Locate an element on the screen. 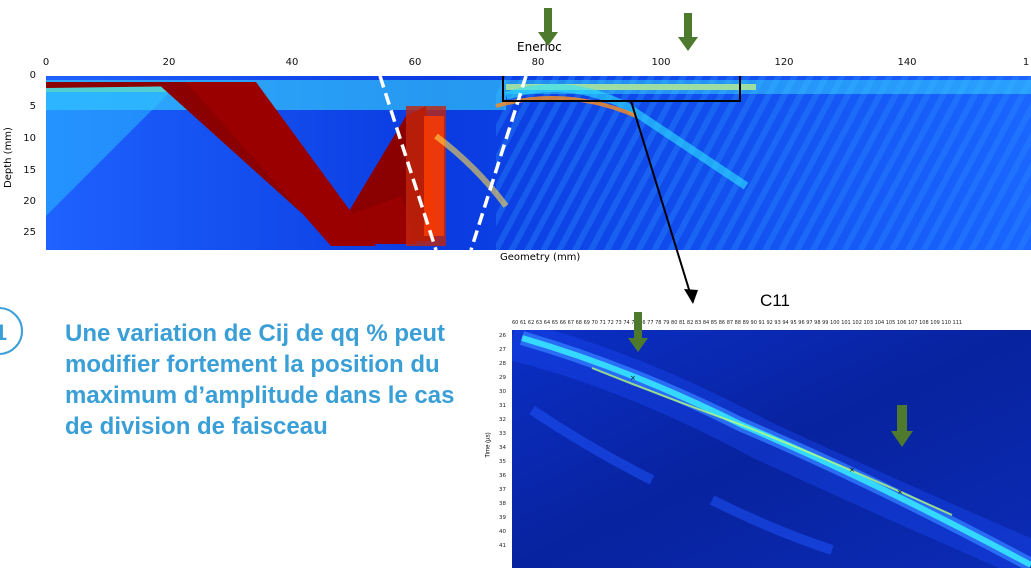 The width and height of the screenshot is (1031, 571). zoom-y-tick: 39 is located at coordinates (502, 518).